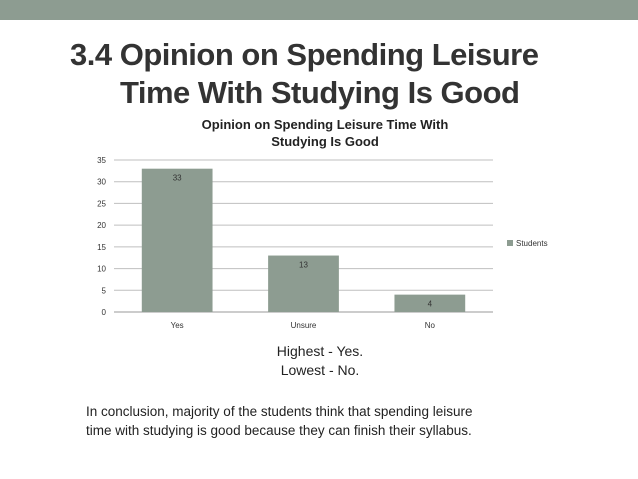 The width and height of the screenshot is (638, 479). I want to click on y-tick-label: 20, so click(101, 225).